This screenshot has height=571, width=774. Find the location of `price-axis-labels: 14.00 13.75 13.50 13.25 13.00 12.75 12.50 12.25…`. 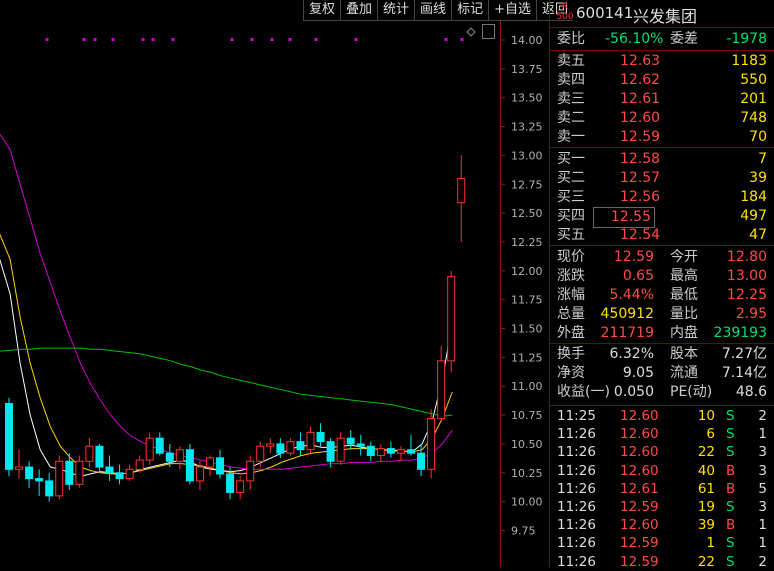

price-axis-labels: 14.00 13.75 13.50 13.25 13.00 12.75 12.50 12.25… is located at coordinates (527, 286).